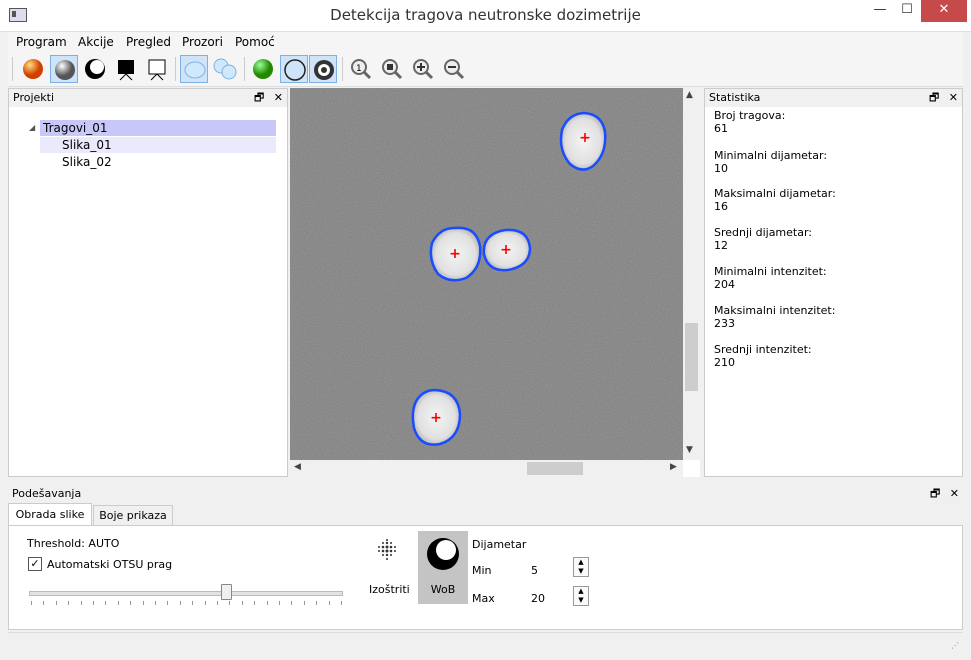  Describe the element at coordinates (454, 69) in the screenshot. I see `zoom-out-button` at that location.